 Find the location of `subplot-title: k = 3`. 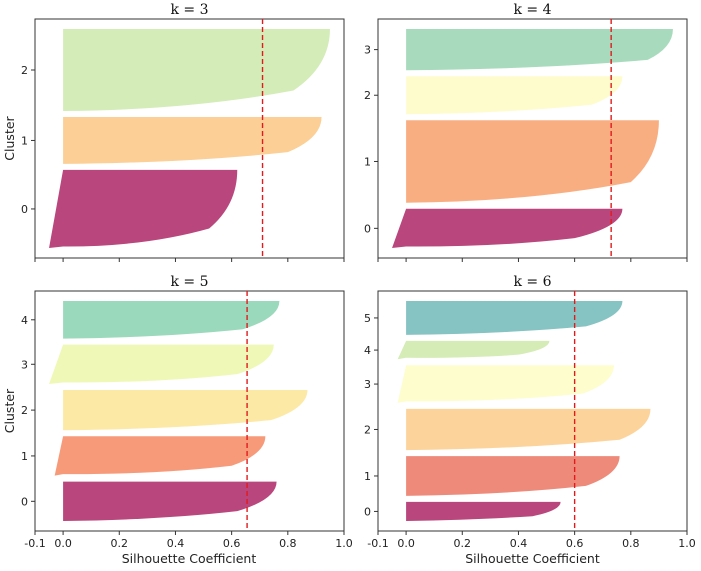

subplot-title: k = 3 is located at coordinates (189, 10).